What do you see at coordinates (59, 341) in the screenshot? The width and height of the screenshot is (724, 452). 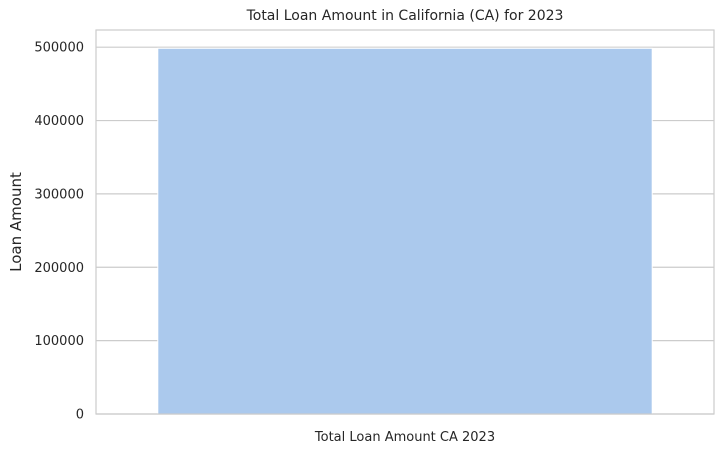 I see `y-tick-label: 100000` at bounding box center [59, 341].